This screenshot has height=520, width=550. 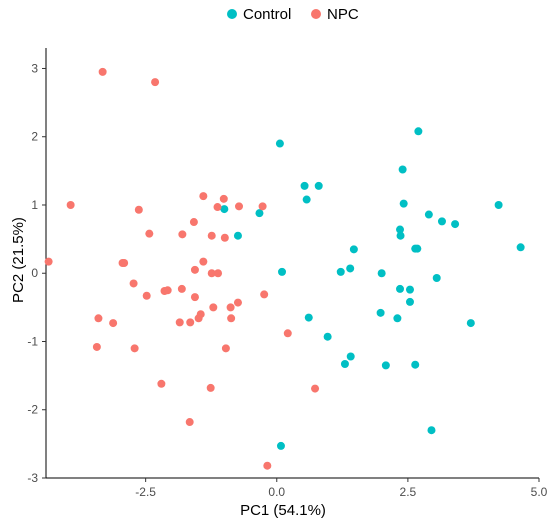 I want to click on x-tick-label: 2.5, so click(x=408, y=492).